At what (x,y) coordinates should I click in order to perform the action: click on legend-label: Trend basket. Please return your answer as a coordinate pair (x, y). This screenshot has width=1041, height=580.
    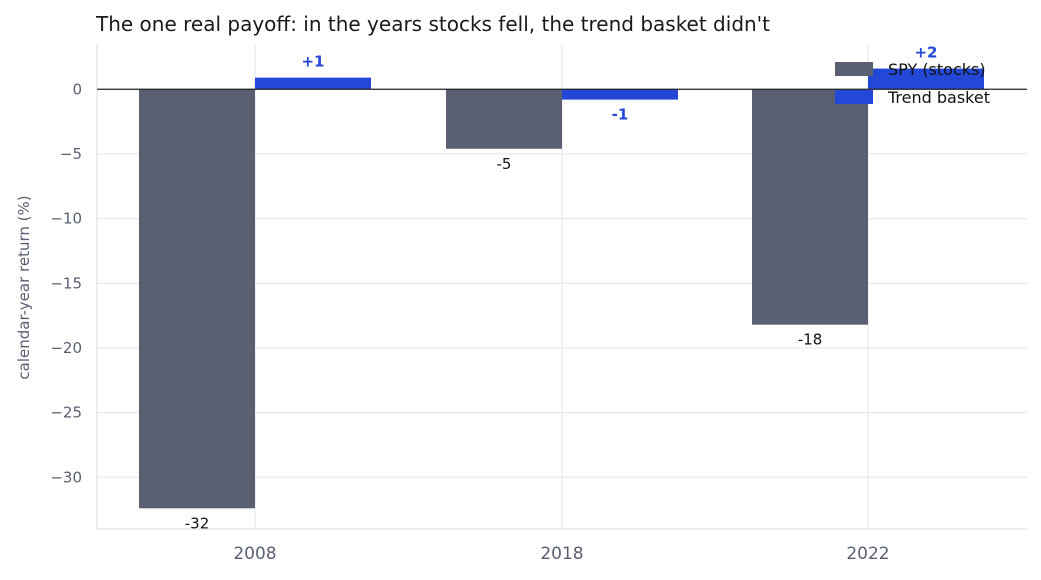
    Looking at the image, I should click on (938, 97).